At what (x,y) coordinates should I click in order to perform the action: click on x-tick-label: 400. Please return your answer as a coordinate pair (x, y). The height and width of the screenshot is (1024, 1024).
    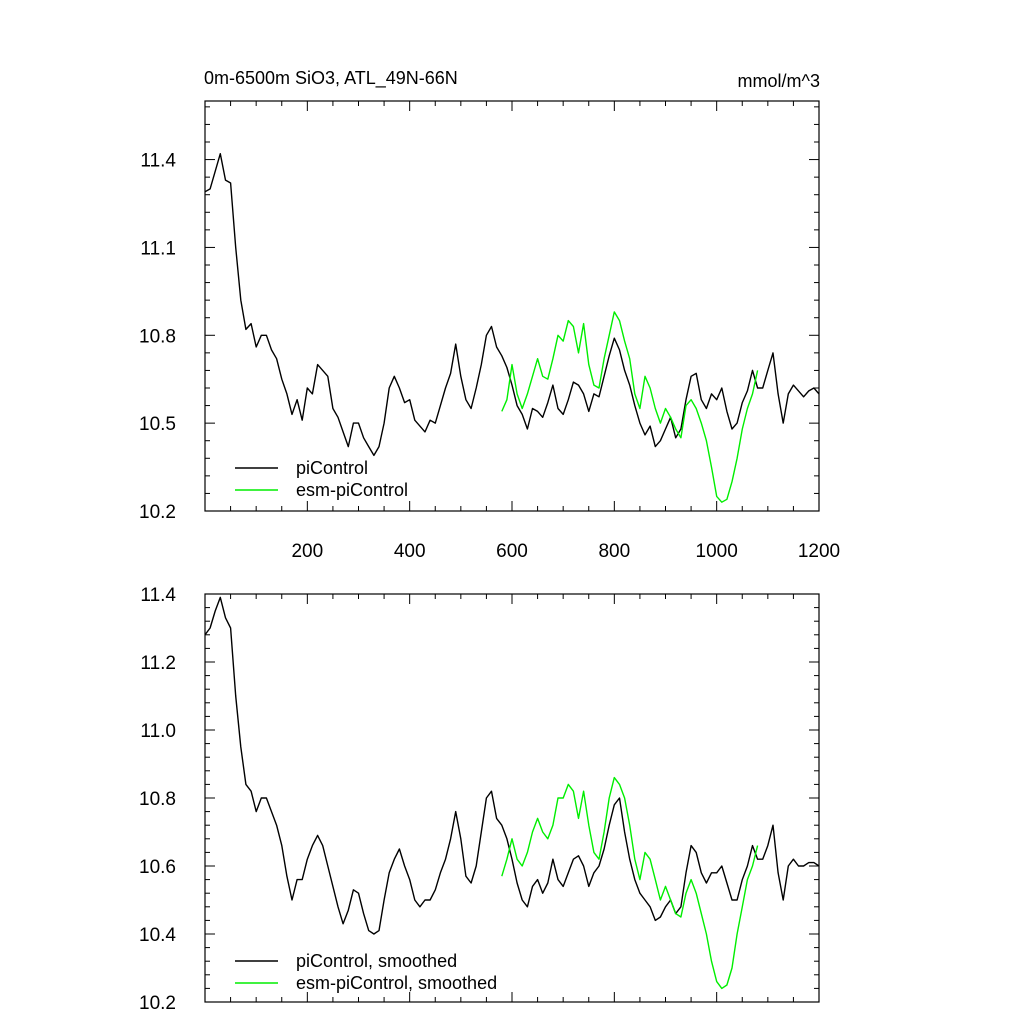
    Looking at the image, I should click on (410, 551).